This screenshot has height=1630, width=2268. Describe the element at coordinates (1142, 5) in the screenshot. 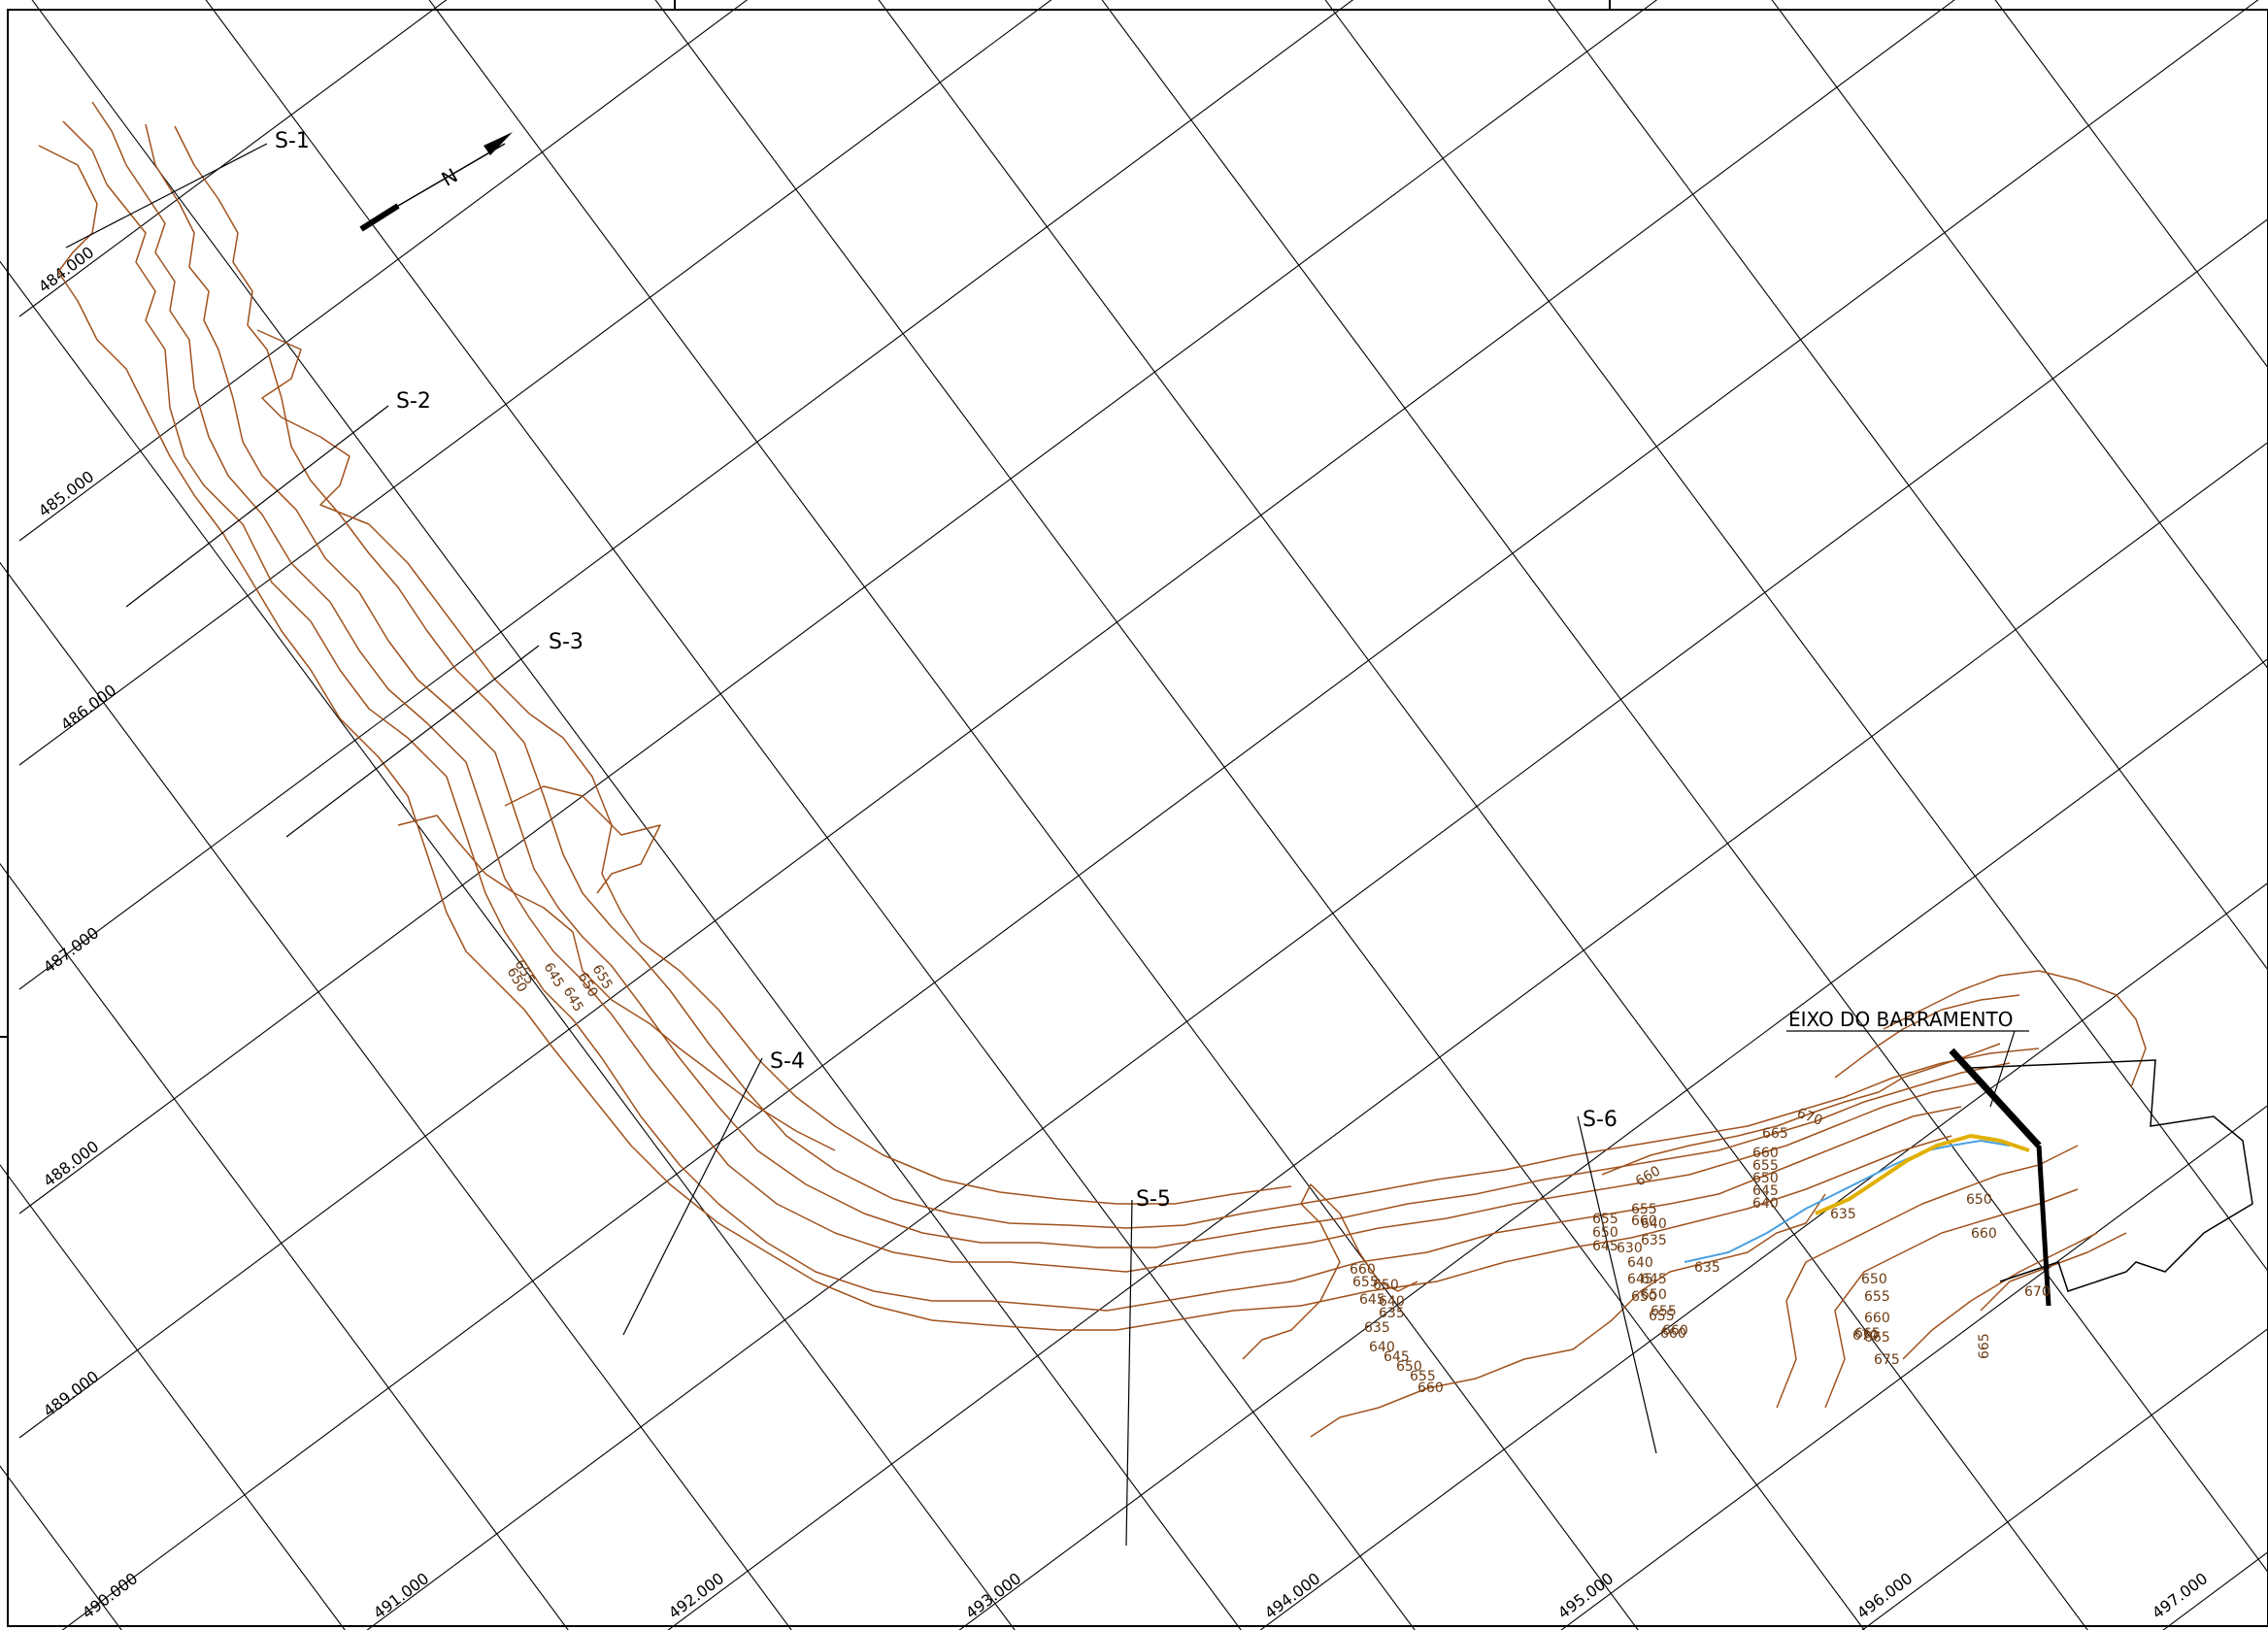

I see `title-block-notch` at that location.